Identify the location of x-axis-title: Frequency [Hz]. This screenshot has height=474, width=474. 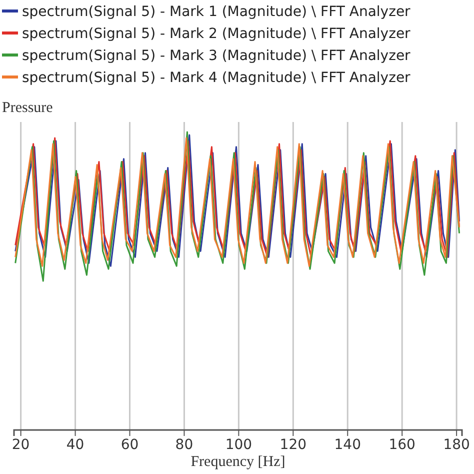
(238, 462).